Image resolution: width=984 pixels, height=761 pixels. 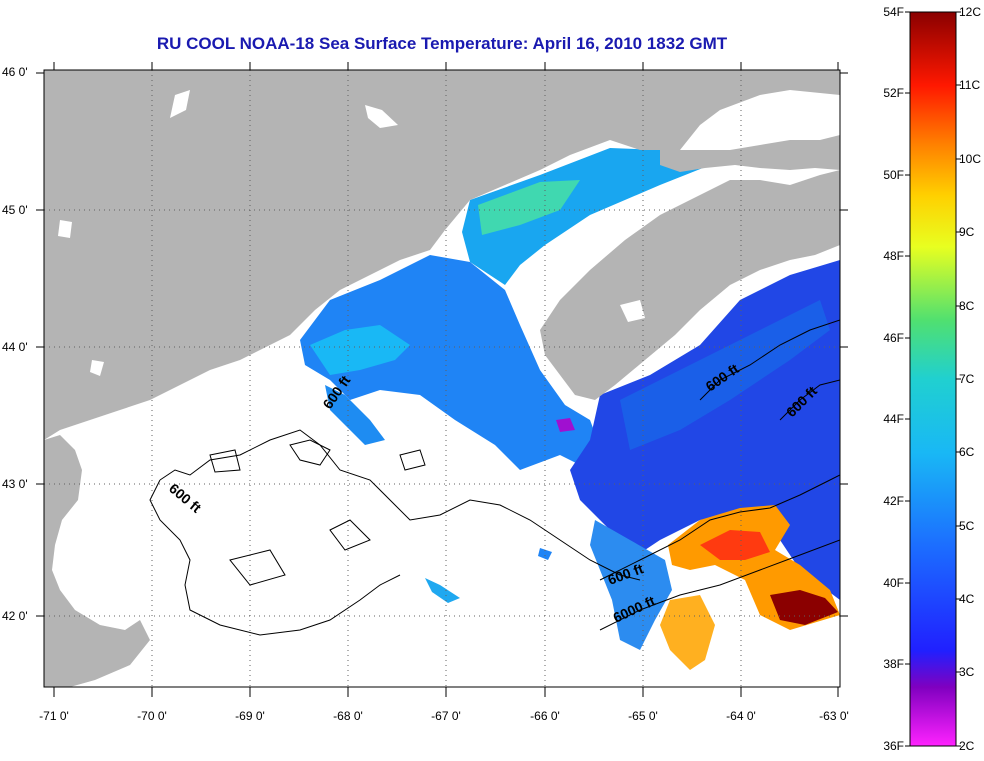 I want to click on lon-tick-label: -66 0', so click(x=545, y=716).